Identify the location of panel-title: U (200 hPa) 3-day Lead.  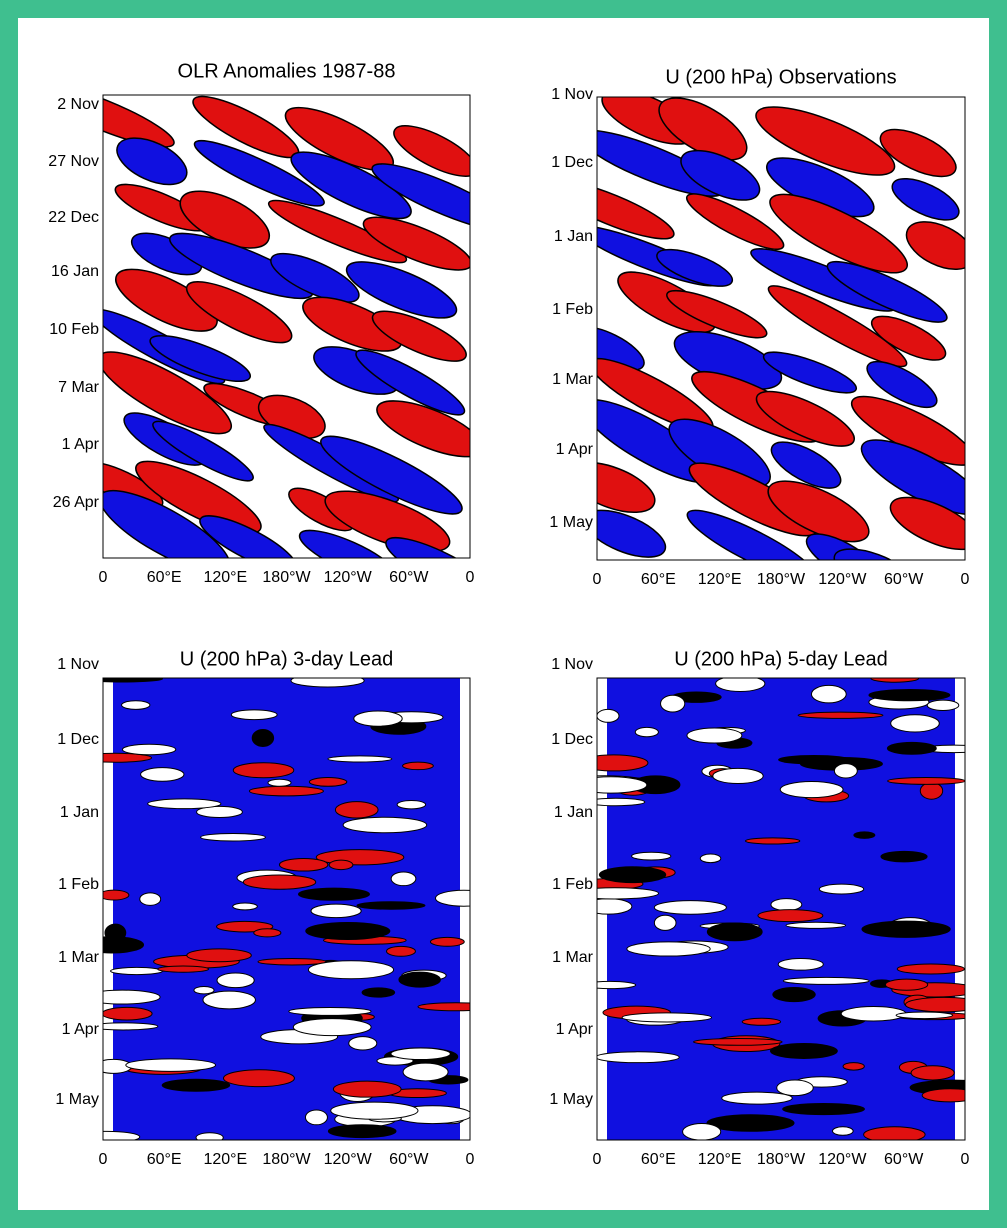
(286, 659).